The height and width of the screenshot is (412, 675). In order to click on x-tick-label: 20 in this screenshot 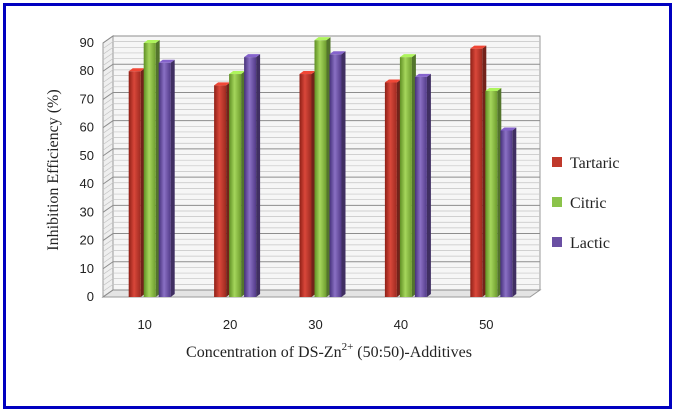, I will do `click(230, 324)`.